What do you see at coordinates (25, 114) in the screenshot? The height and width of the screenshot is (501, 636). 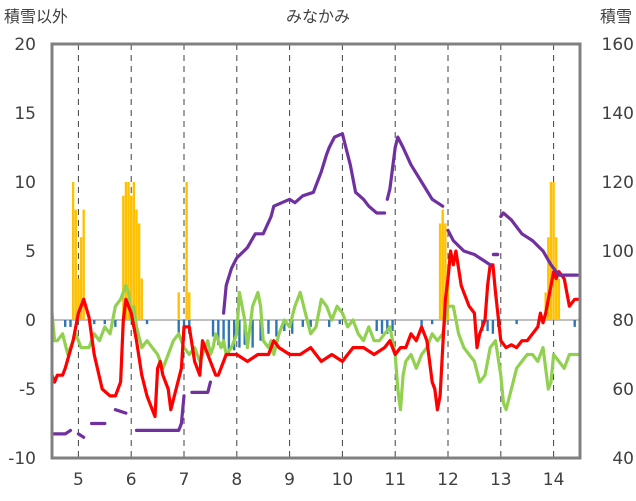 I see `left-tick-label: 15` at bounding box center [25, 114].